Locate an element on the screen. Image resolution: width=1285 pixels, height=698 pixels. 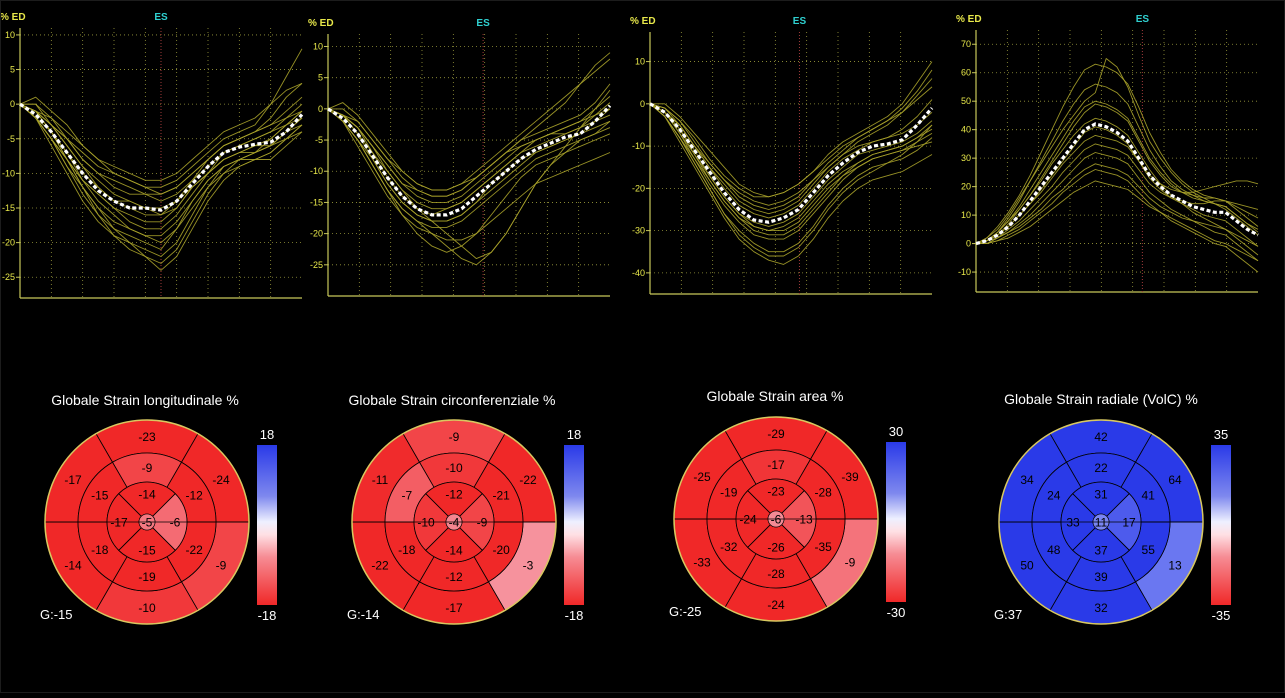
segment-value: -7 is located at coordinates (406, 495).